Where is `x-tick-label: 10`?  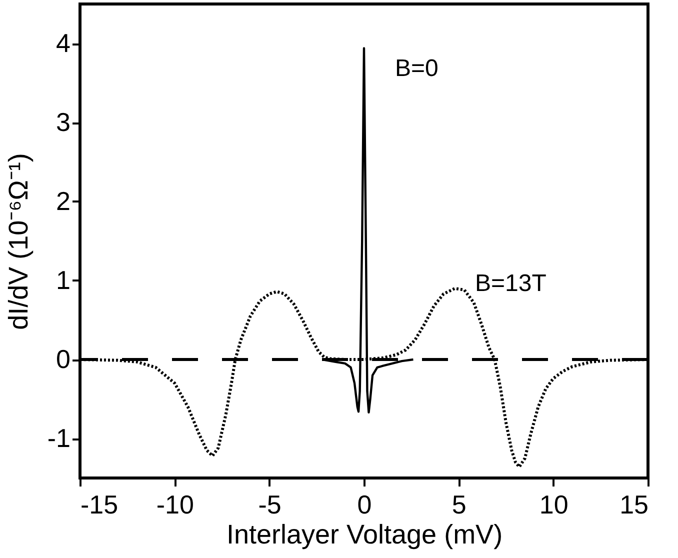 x-tick-label: 10 is located at coordinates (553, 505).